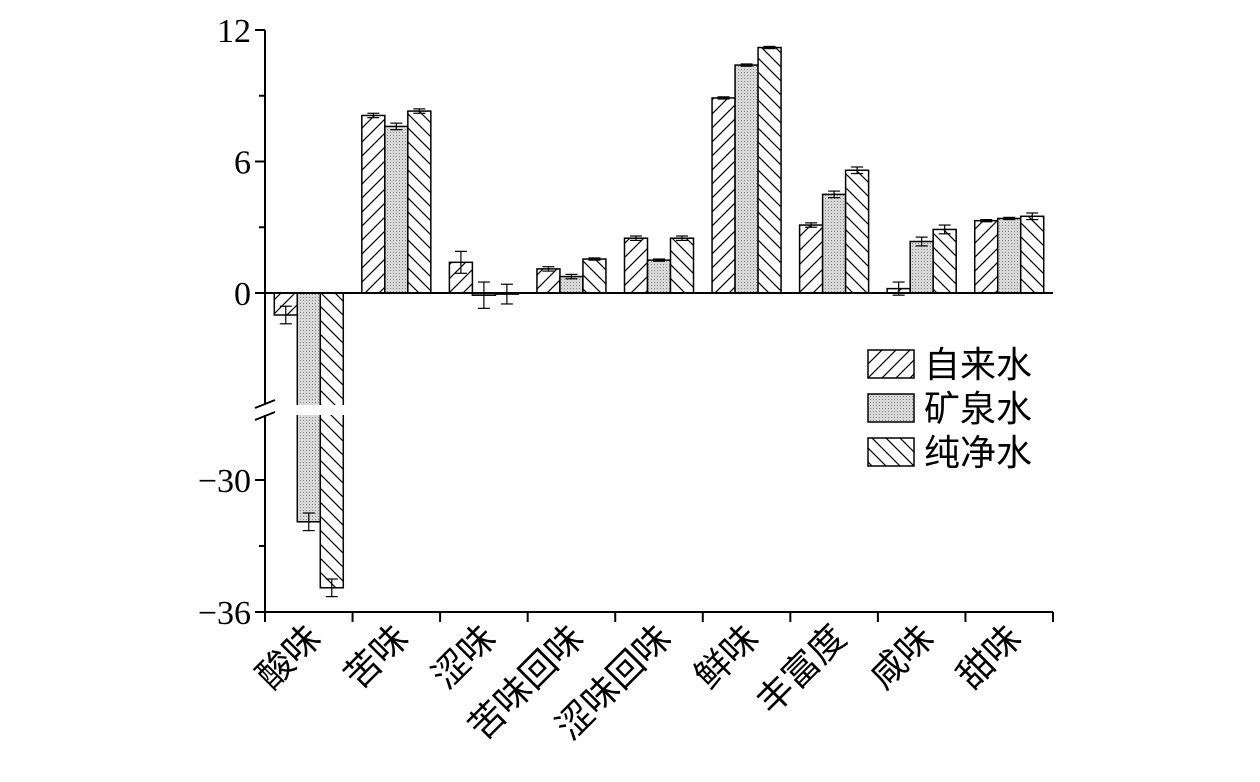 This screenshot has width=1260, height=782. I want to click on legend-label: 纯净水, so click(978, 453).